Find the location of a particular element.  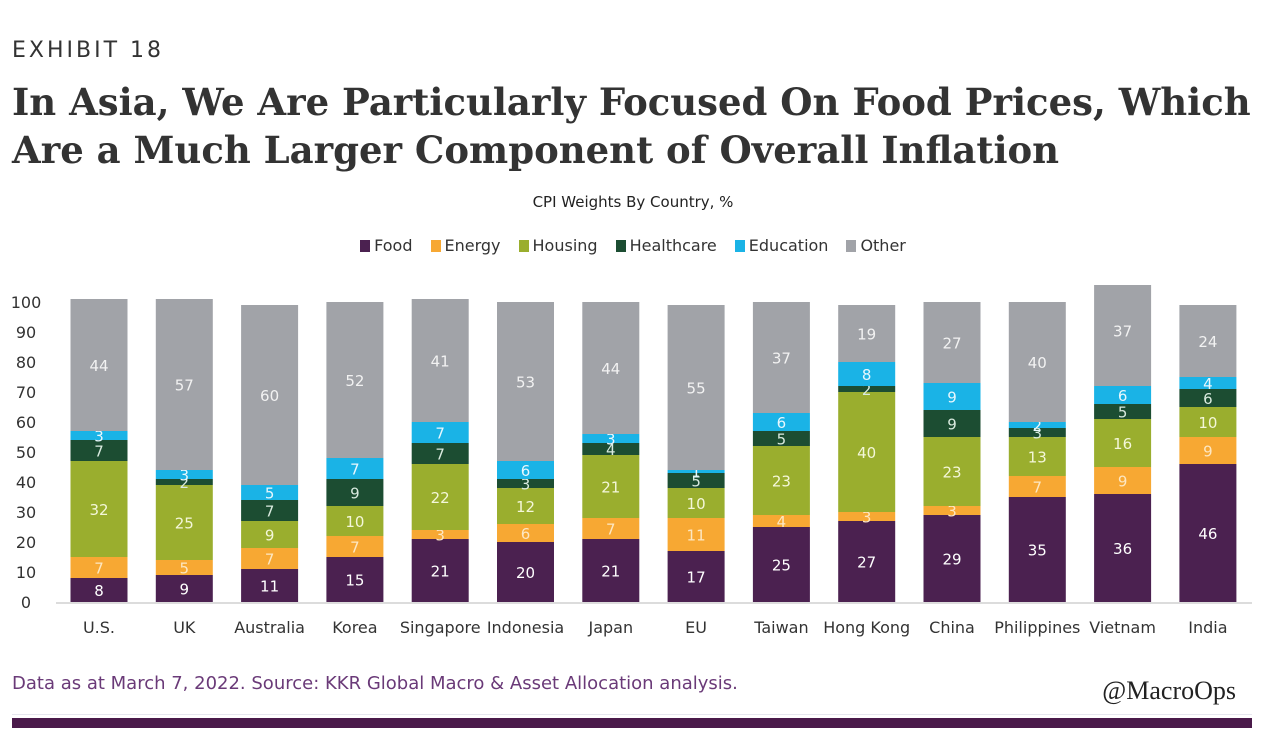

data-label-energy: 4 is located at coordinates (782, 522).